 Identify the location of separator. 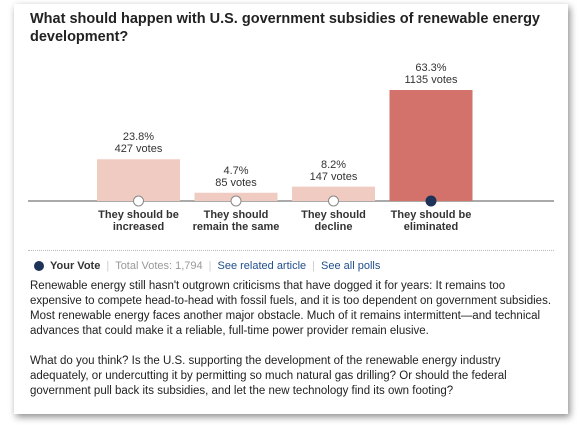
(291, 250).